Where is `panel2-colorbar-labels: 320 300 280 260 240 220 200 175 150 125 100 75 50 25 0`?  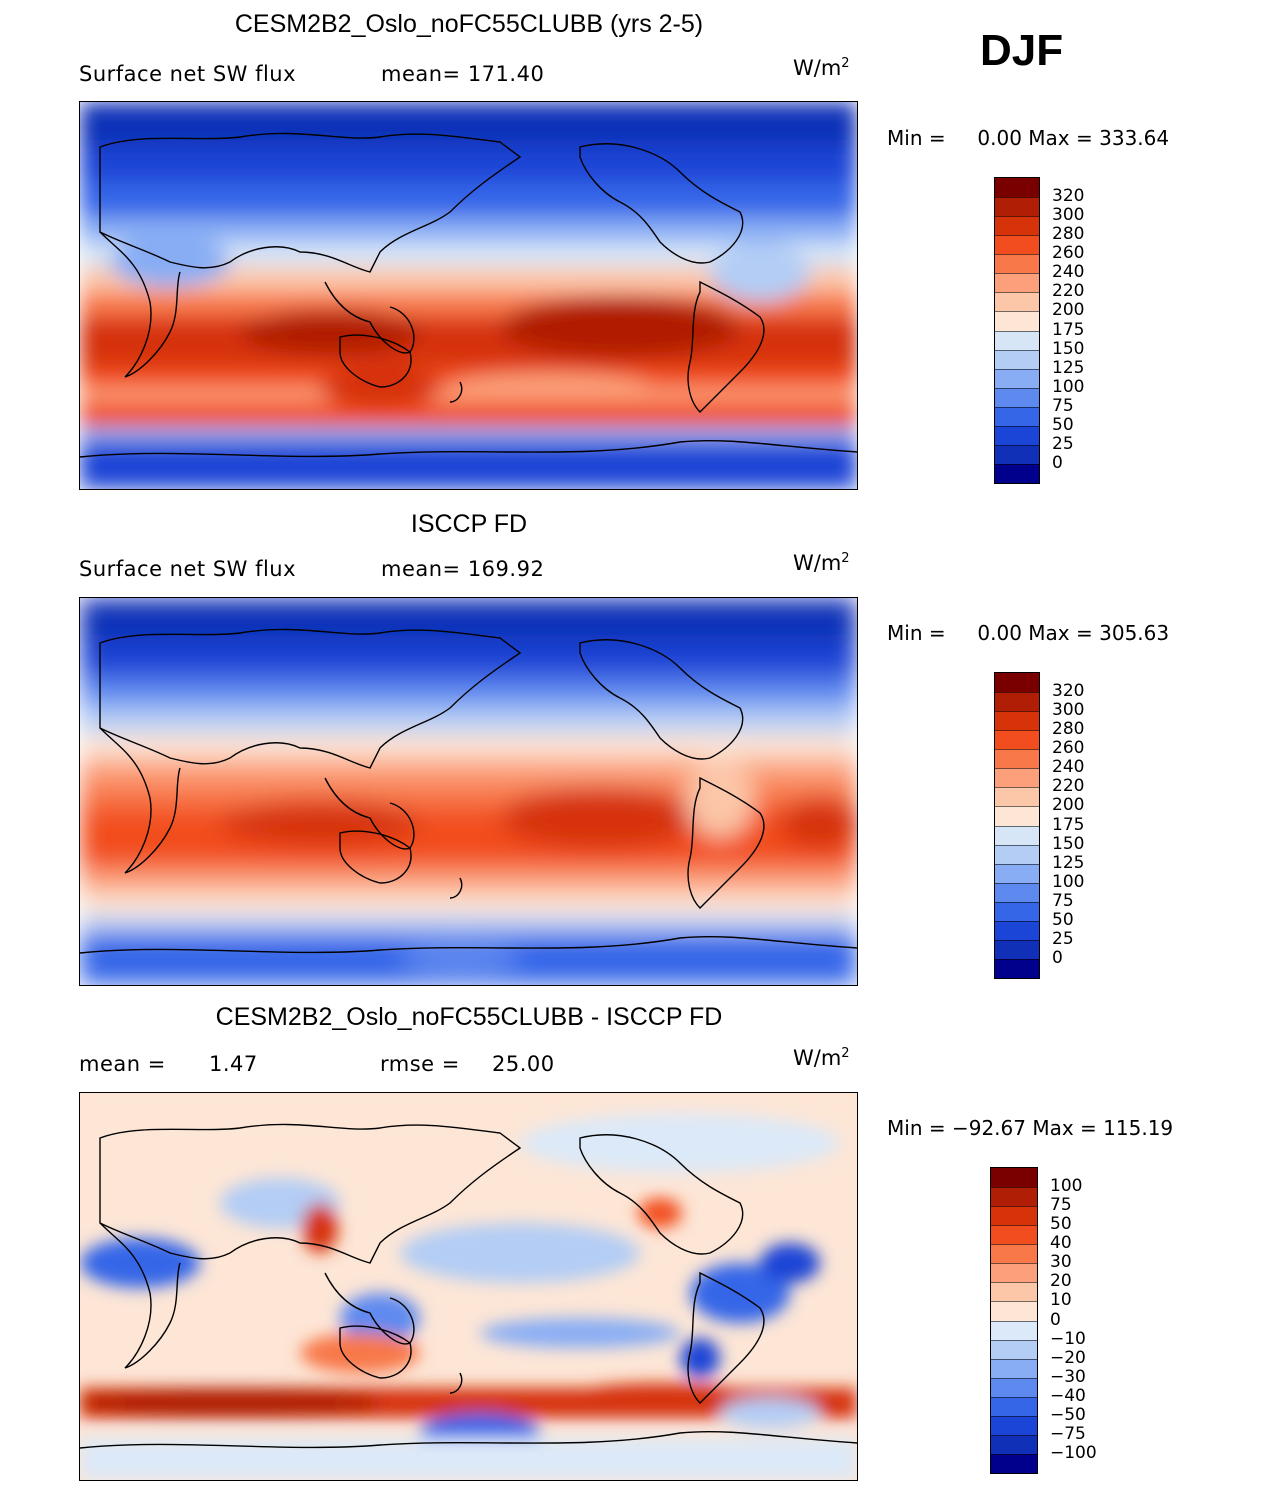 panel2-colorbar-labels: 320 300 280 260 240 220 200 175 150 125 100 75 50 25 0 is located at coordinates (1082, 825).